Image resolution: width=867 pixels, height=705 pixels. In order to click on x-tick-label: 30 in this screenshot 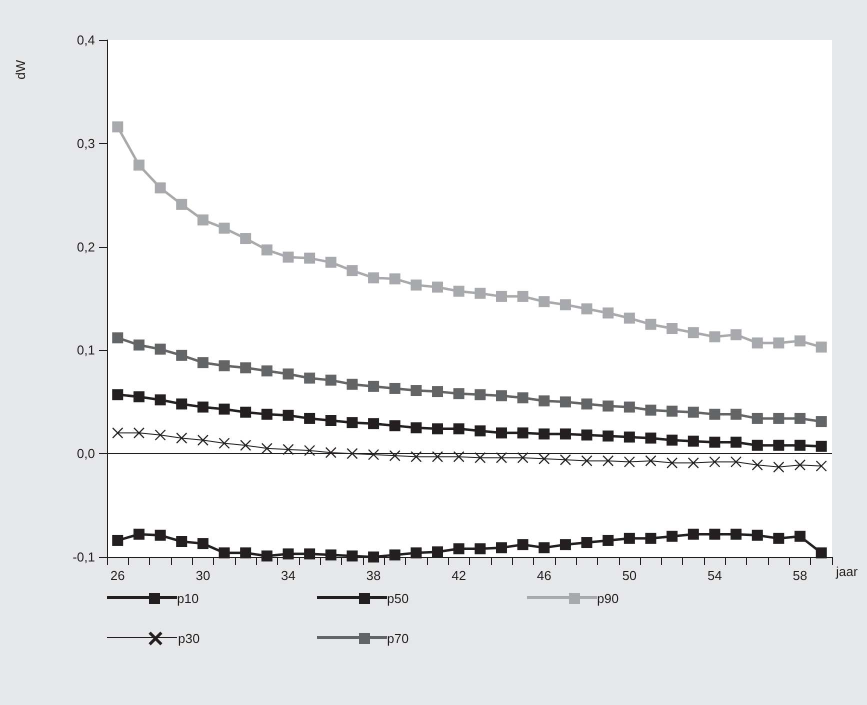, I will do `click(203, 575)`.